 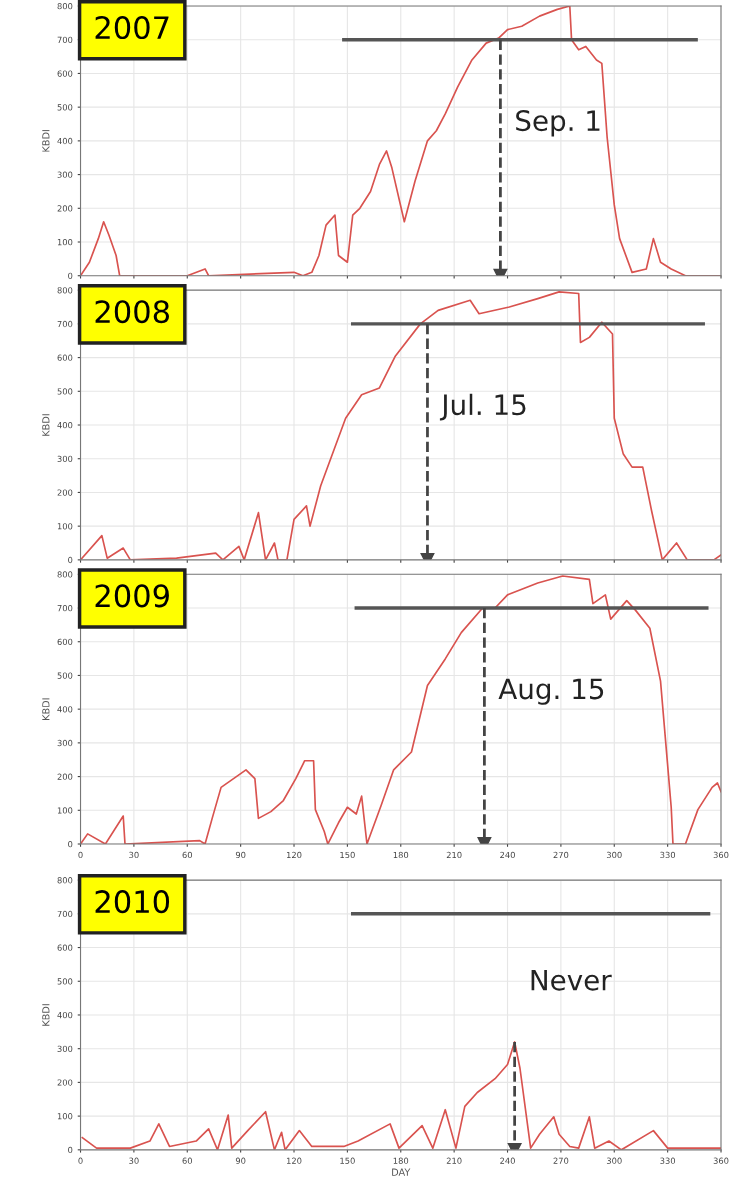 I want to click on x-axis-title: DAY, so click(x=401, y=1172).